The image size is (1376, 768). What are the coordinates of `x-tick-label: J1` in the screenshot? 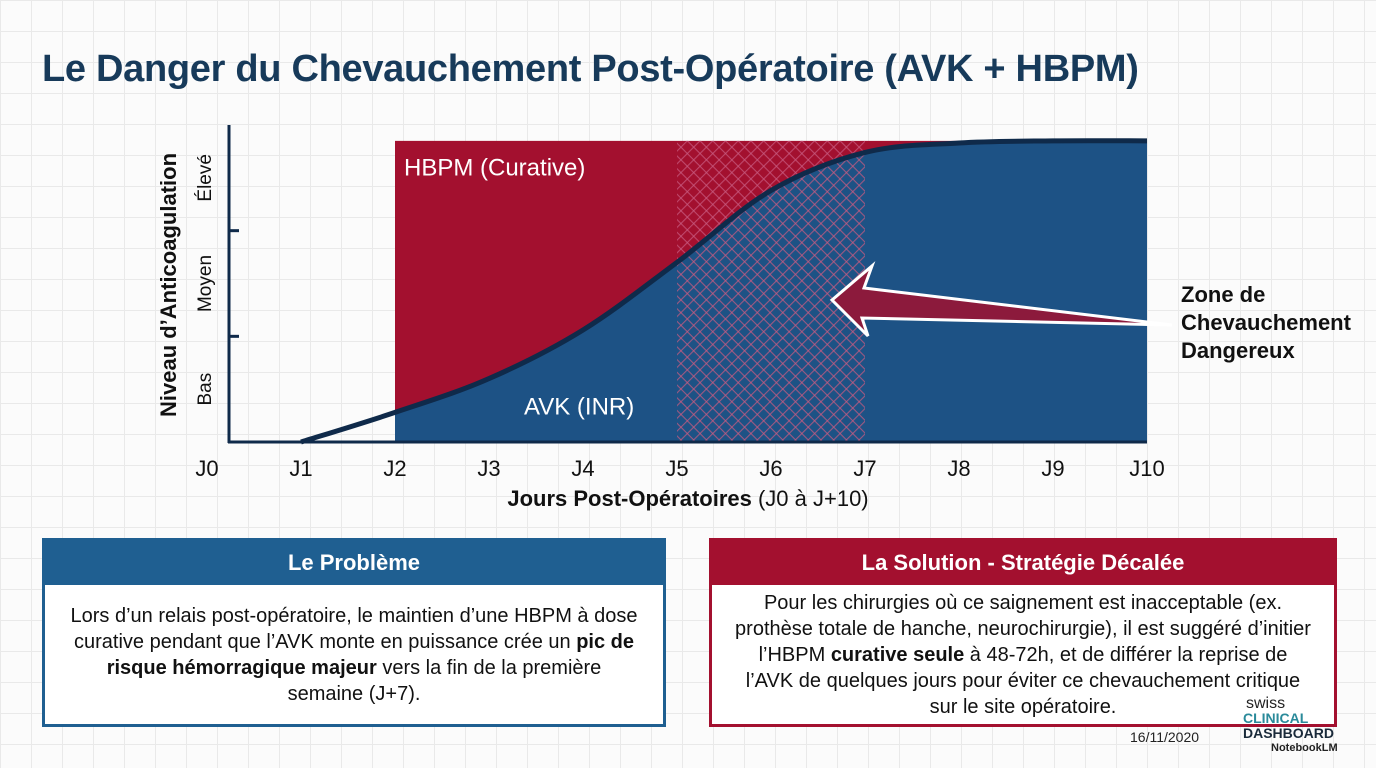 It's located at (300, 468).